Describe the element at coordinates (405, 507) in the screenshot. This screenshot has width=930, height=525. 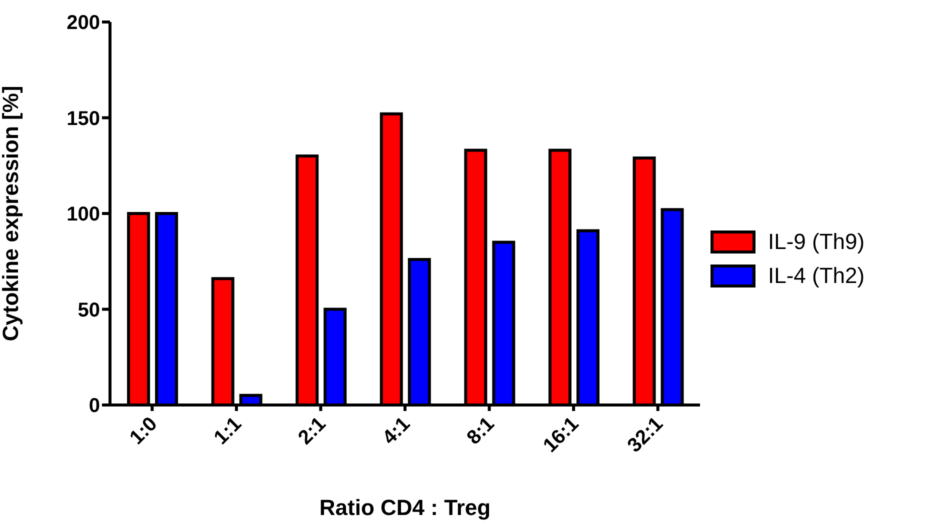
I see `x-axis-title: Ratio CD4 : Treg` at that location.